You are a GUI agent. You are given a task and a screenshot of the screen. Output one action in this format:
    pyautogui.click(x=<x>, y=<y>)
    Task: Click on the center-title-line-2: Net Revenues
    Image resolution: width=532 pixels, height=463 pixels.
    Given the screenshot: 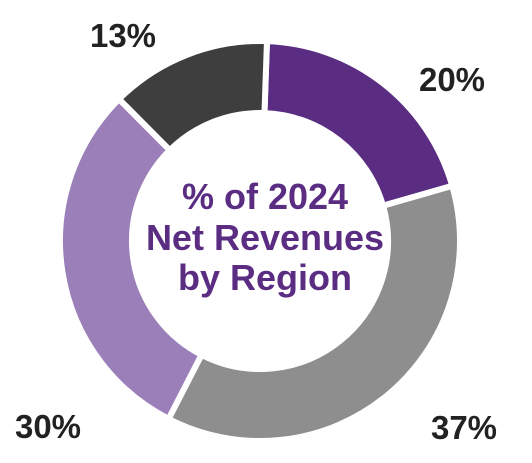 What is the action you would take?
    pyautogui.click(x=265, y=237)
    